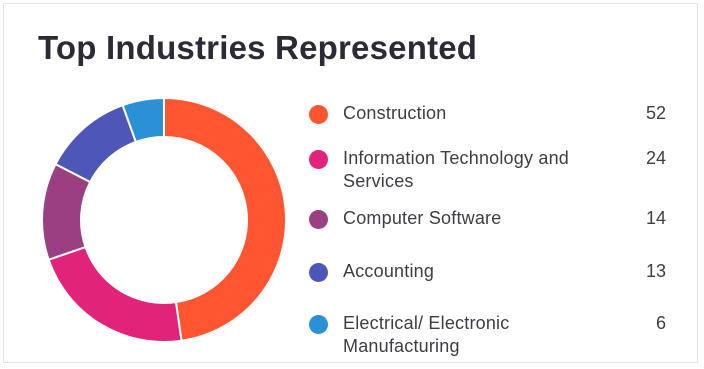 The image size is (704, 369). I want to click on legend-item-value: 24, so click(655, 158).